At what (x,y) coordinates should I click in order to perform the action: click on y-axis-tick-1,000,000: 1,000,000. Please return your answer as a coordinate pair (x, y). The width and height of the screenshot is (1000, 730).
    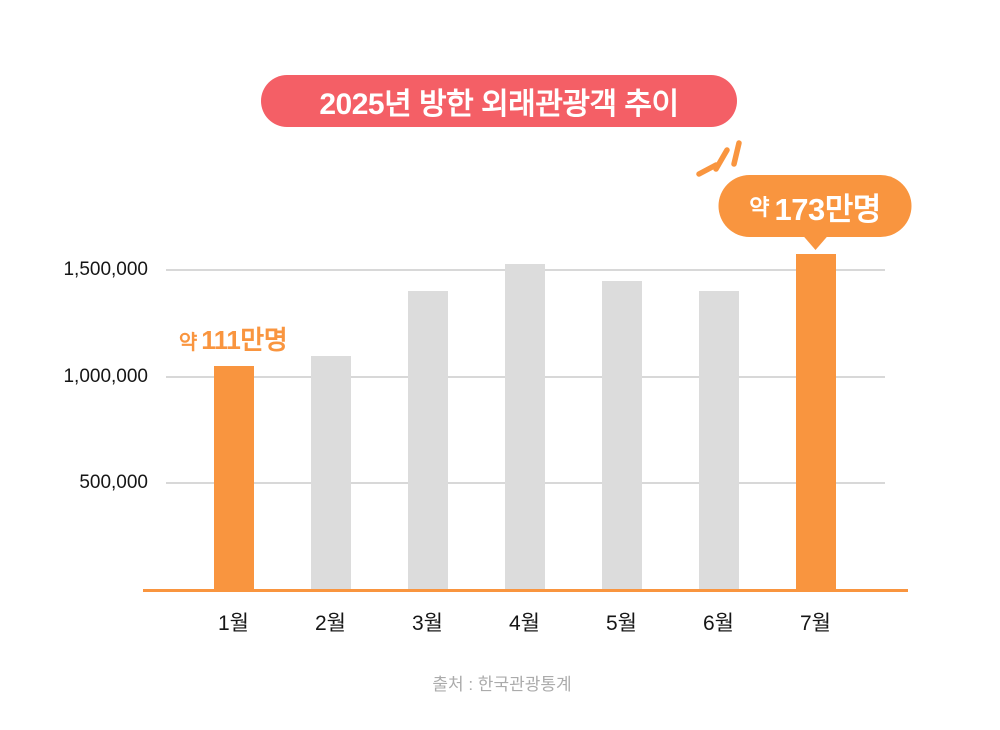
    Looking at the image, I should click on (105, 376).